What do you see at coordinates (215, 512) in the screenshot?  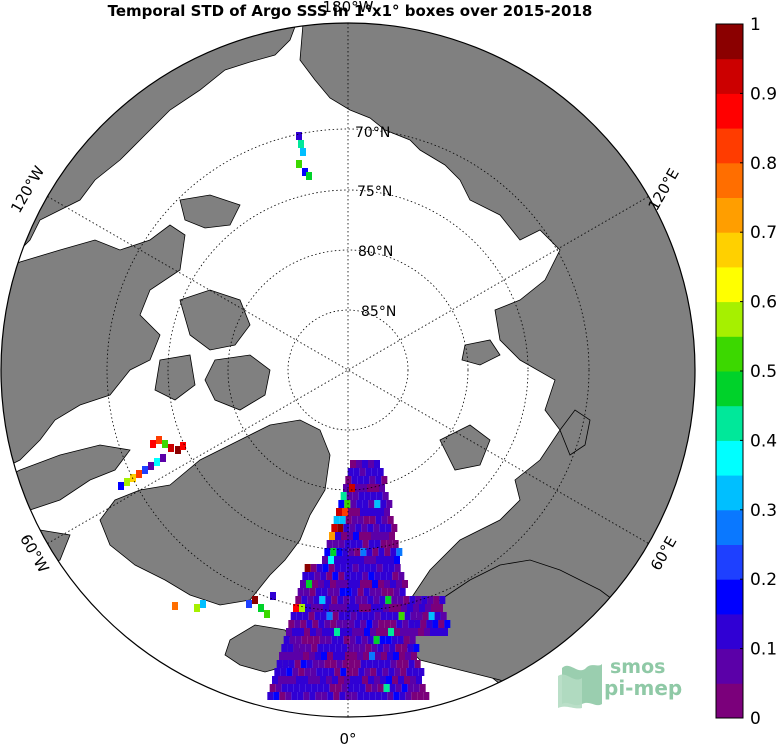 I see `land-greenland` at bounding box center [215, 512].